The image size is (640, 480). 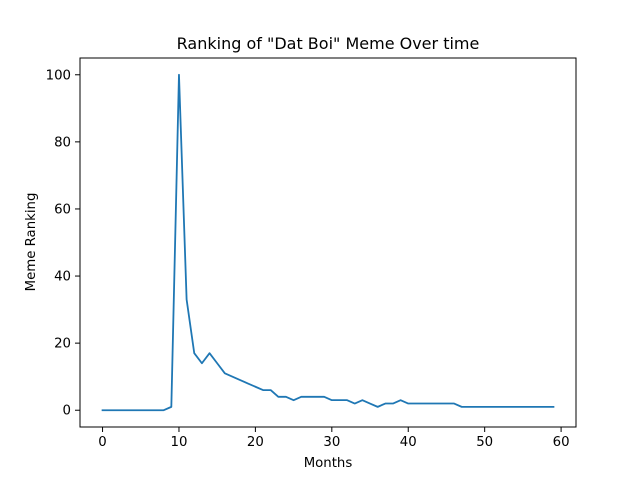 I want to click on y-tick-label: 0, so click(x=67, y=411).